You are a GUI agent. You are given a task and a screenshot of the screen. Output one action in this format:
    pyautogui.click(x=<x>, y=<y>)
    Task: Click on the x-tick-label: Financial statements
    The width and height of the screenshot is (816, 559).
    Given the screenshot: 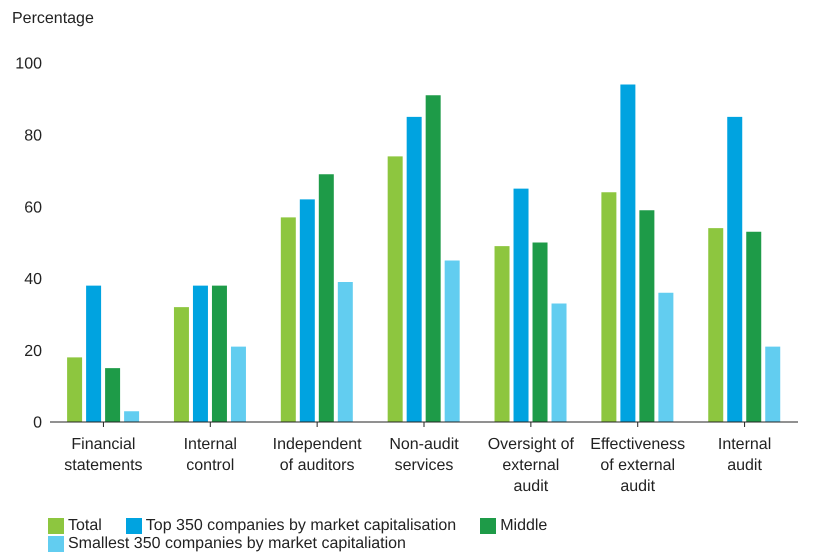 What is the action you would take?
    pyautogui.click(x=103, y=455)
    